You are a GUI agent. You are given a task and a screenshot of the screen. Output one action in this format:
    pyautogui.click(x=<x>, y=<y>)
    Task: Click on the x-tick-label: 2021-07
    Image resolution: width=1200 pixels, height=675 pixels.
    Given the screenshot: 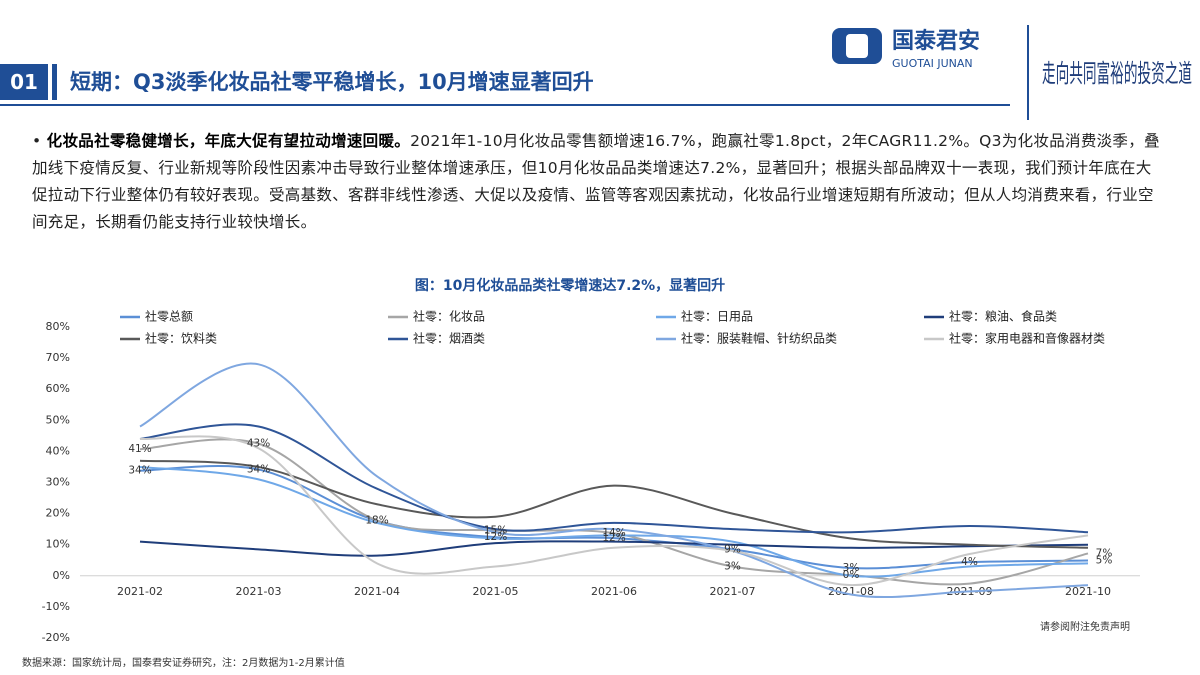 What is the action you would take?
    pyautogui.click(x=733, y=591)
    